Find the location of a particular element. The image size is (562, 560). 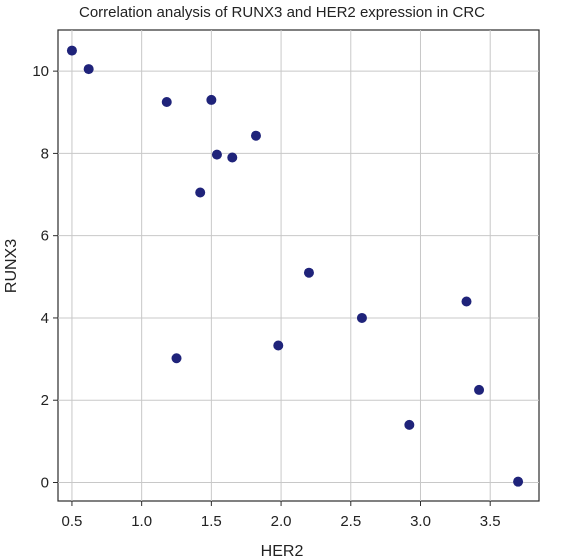

x-tick-label: 2.5 is located at coordinates (350, 521).